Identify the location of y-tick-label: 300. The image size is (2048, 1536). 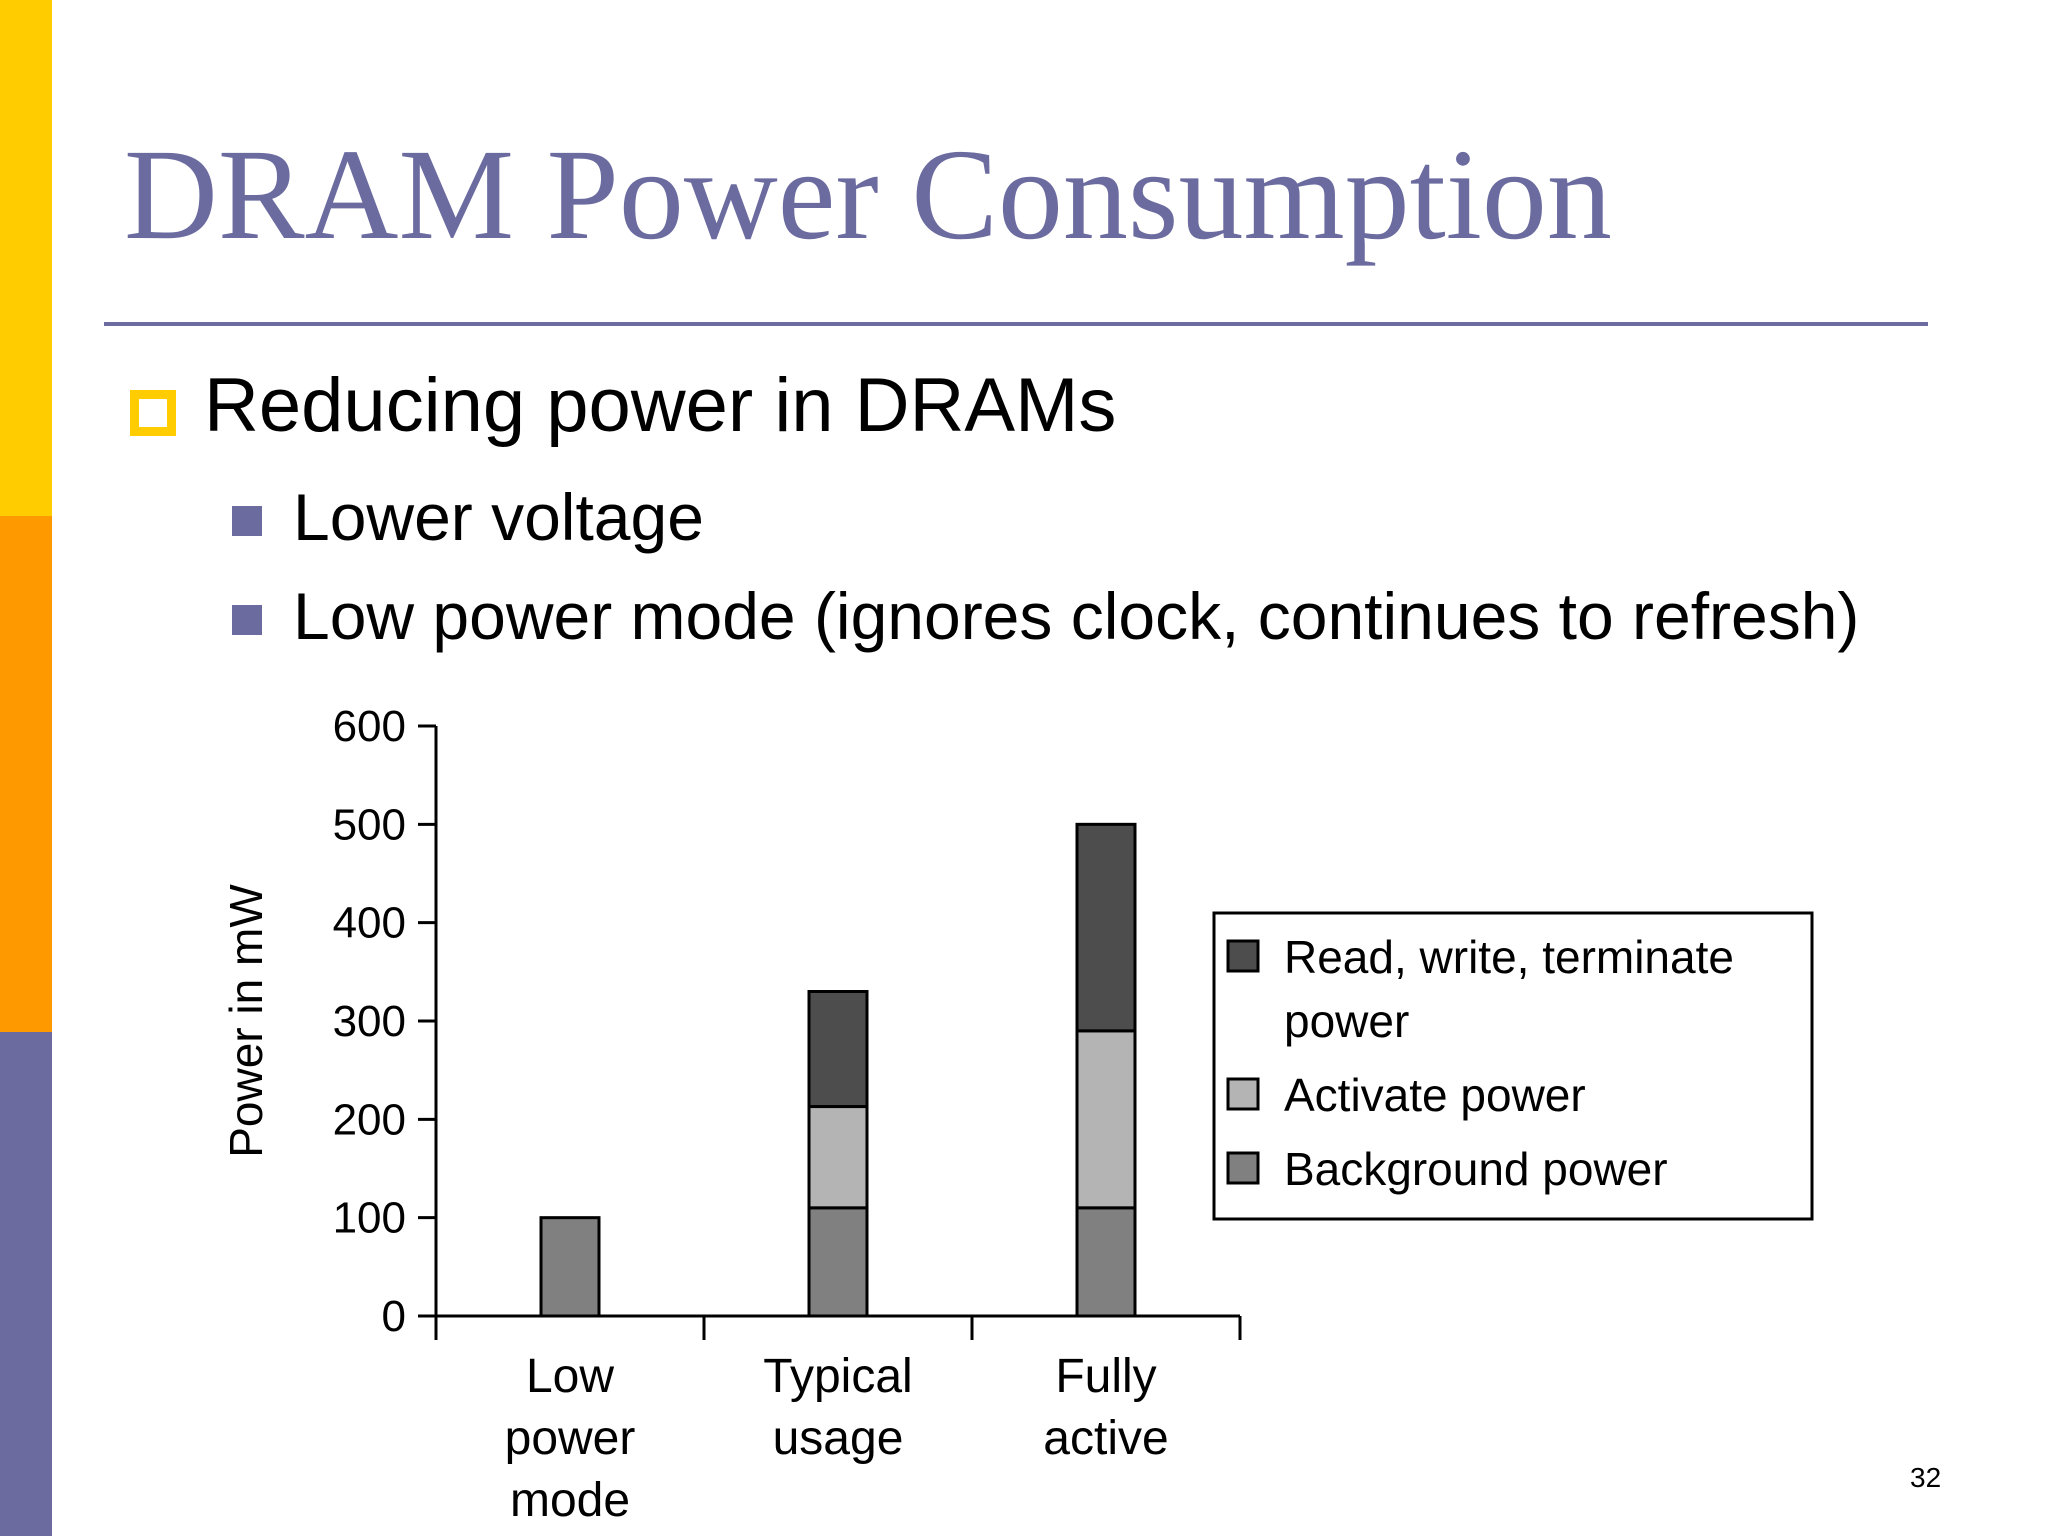
(369, 1021).